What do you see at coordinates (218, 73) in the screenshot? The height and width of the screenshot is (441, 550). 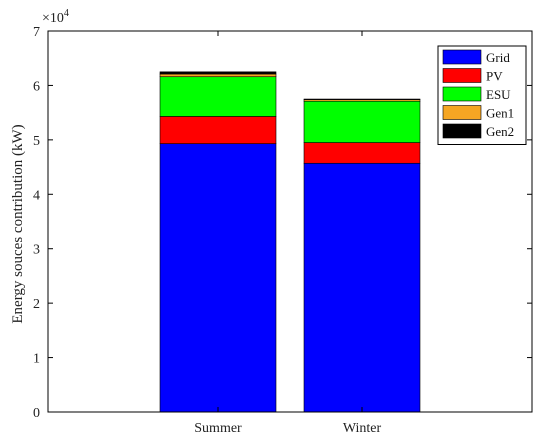 I see `bar-summer-gen2` at bounding box center [218, 73].